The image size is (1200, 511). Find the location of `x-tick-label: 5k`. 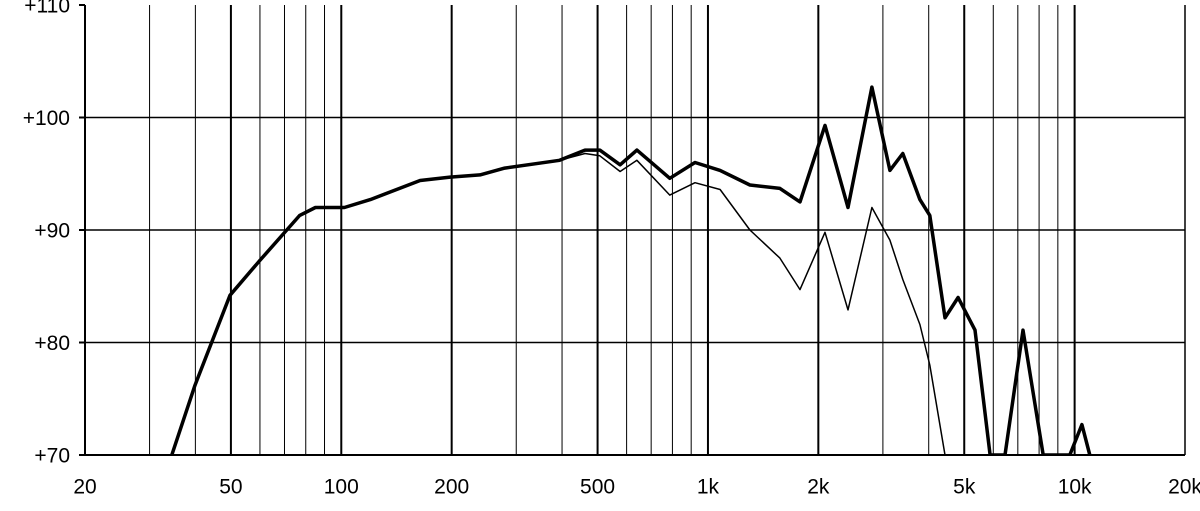

x-tick-label: 5k is located at coordinates (964, 487).